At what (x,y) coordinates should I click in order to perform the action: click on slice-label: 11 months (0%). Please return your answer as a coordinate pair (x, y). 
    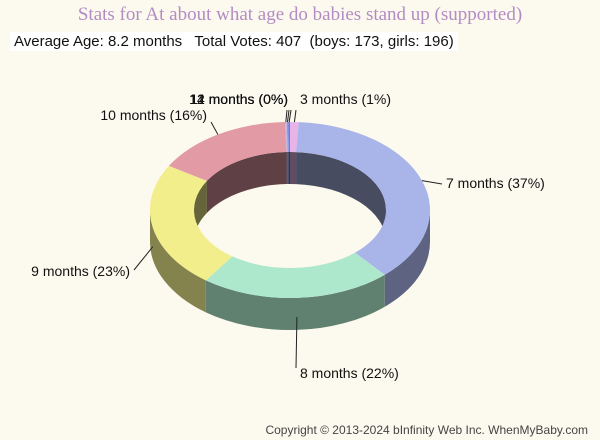
    Looking at the image, I should click on (239, 99).